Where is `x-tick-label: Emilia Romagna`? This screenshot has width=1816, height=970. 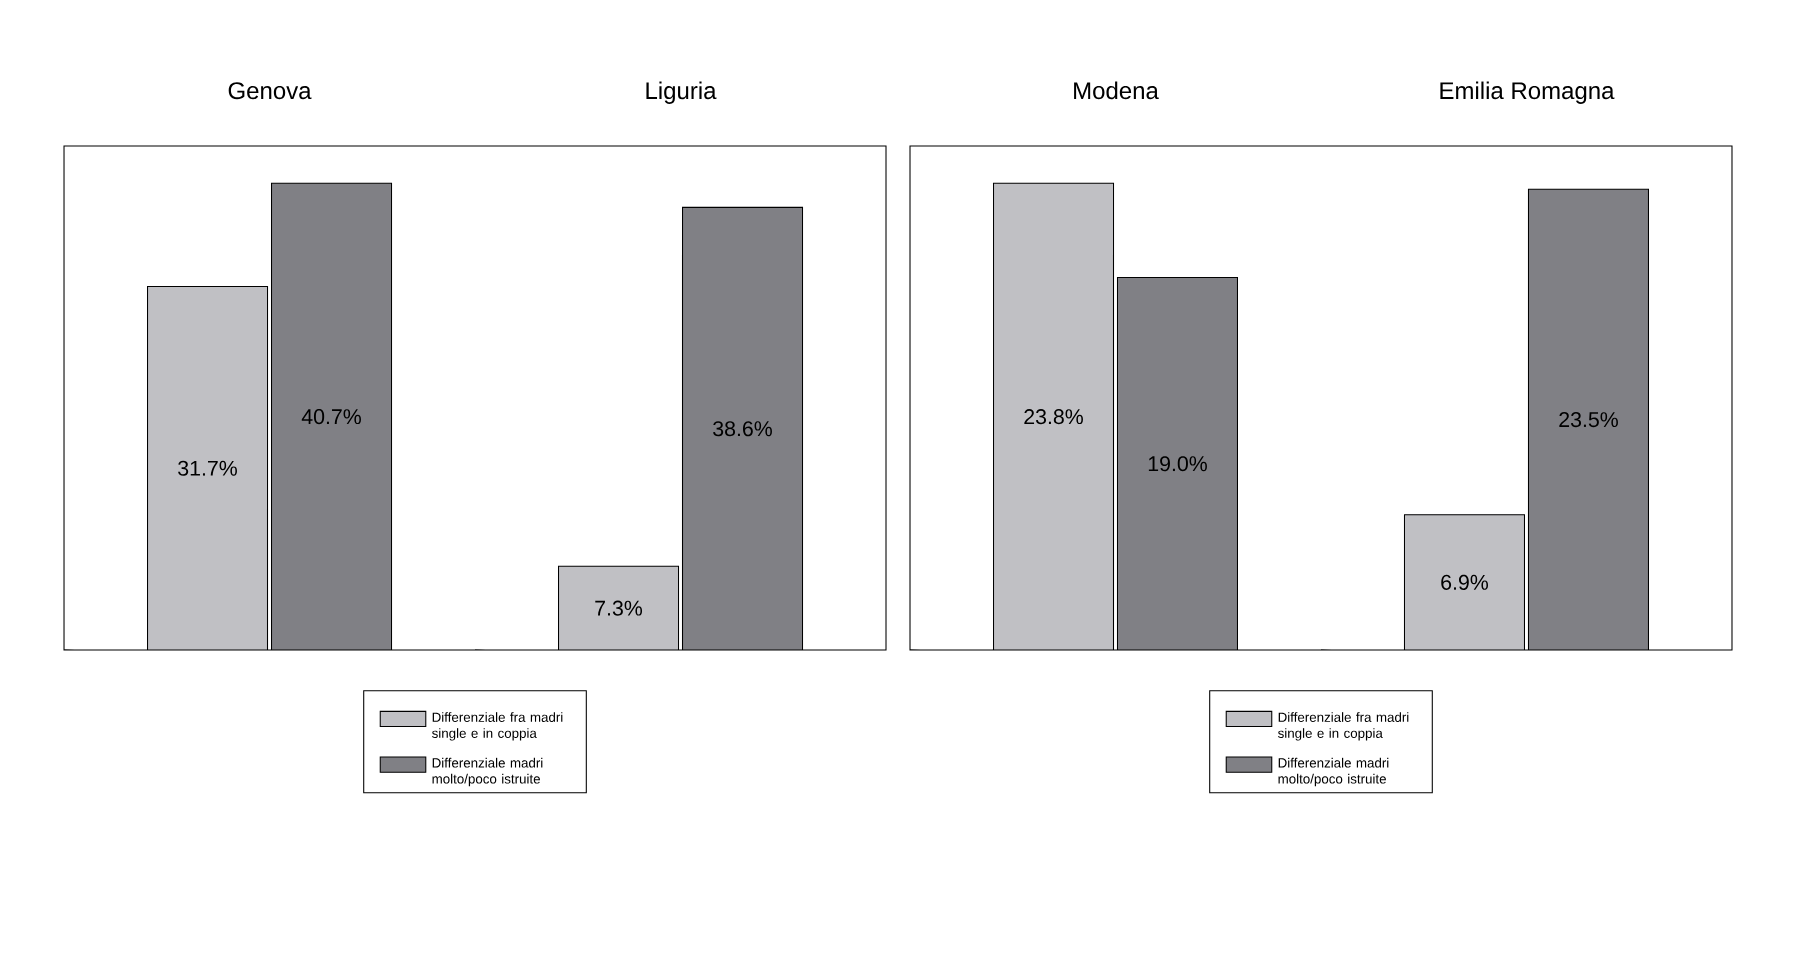
x-tick-label: Emilia Romagna is located at coordinates (1527, 92).